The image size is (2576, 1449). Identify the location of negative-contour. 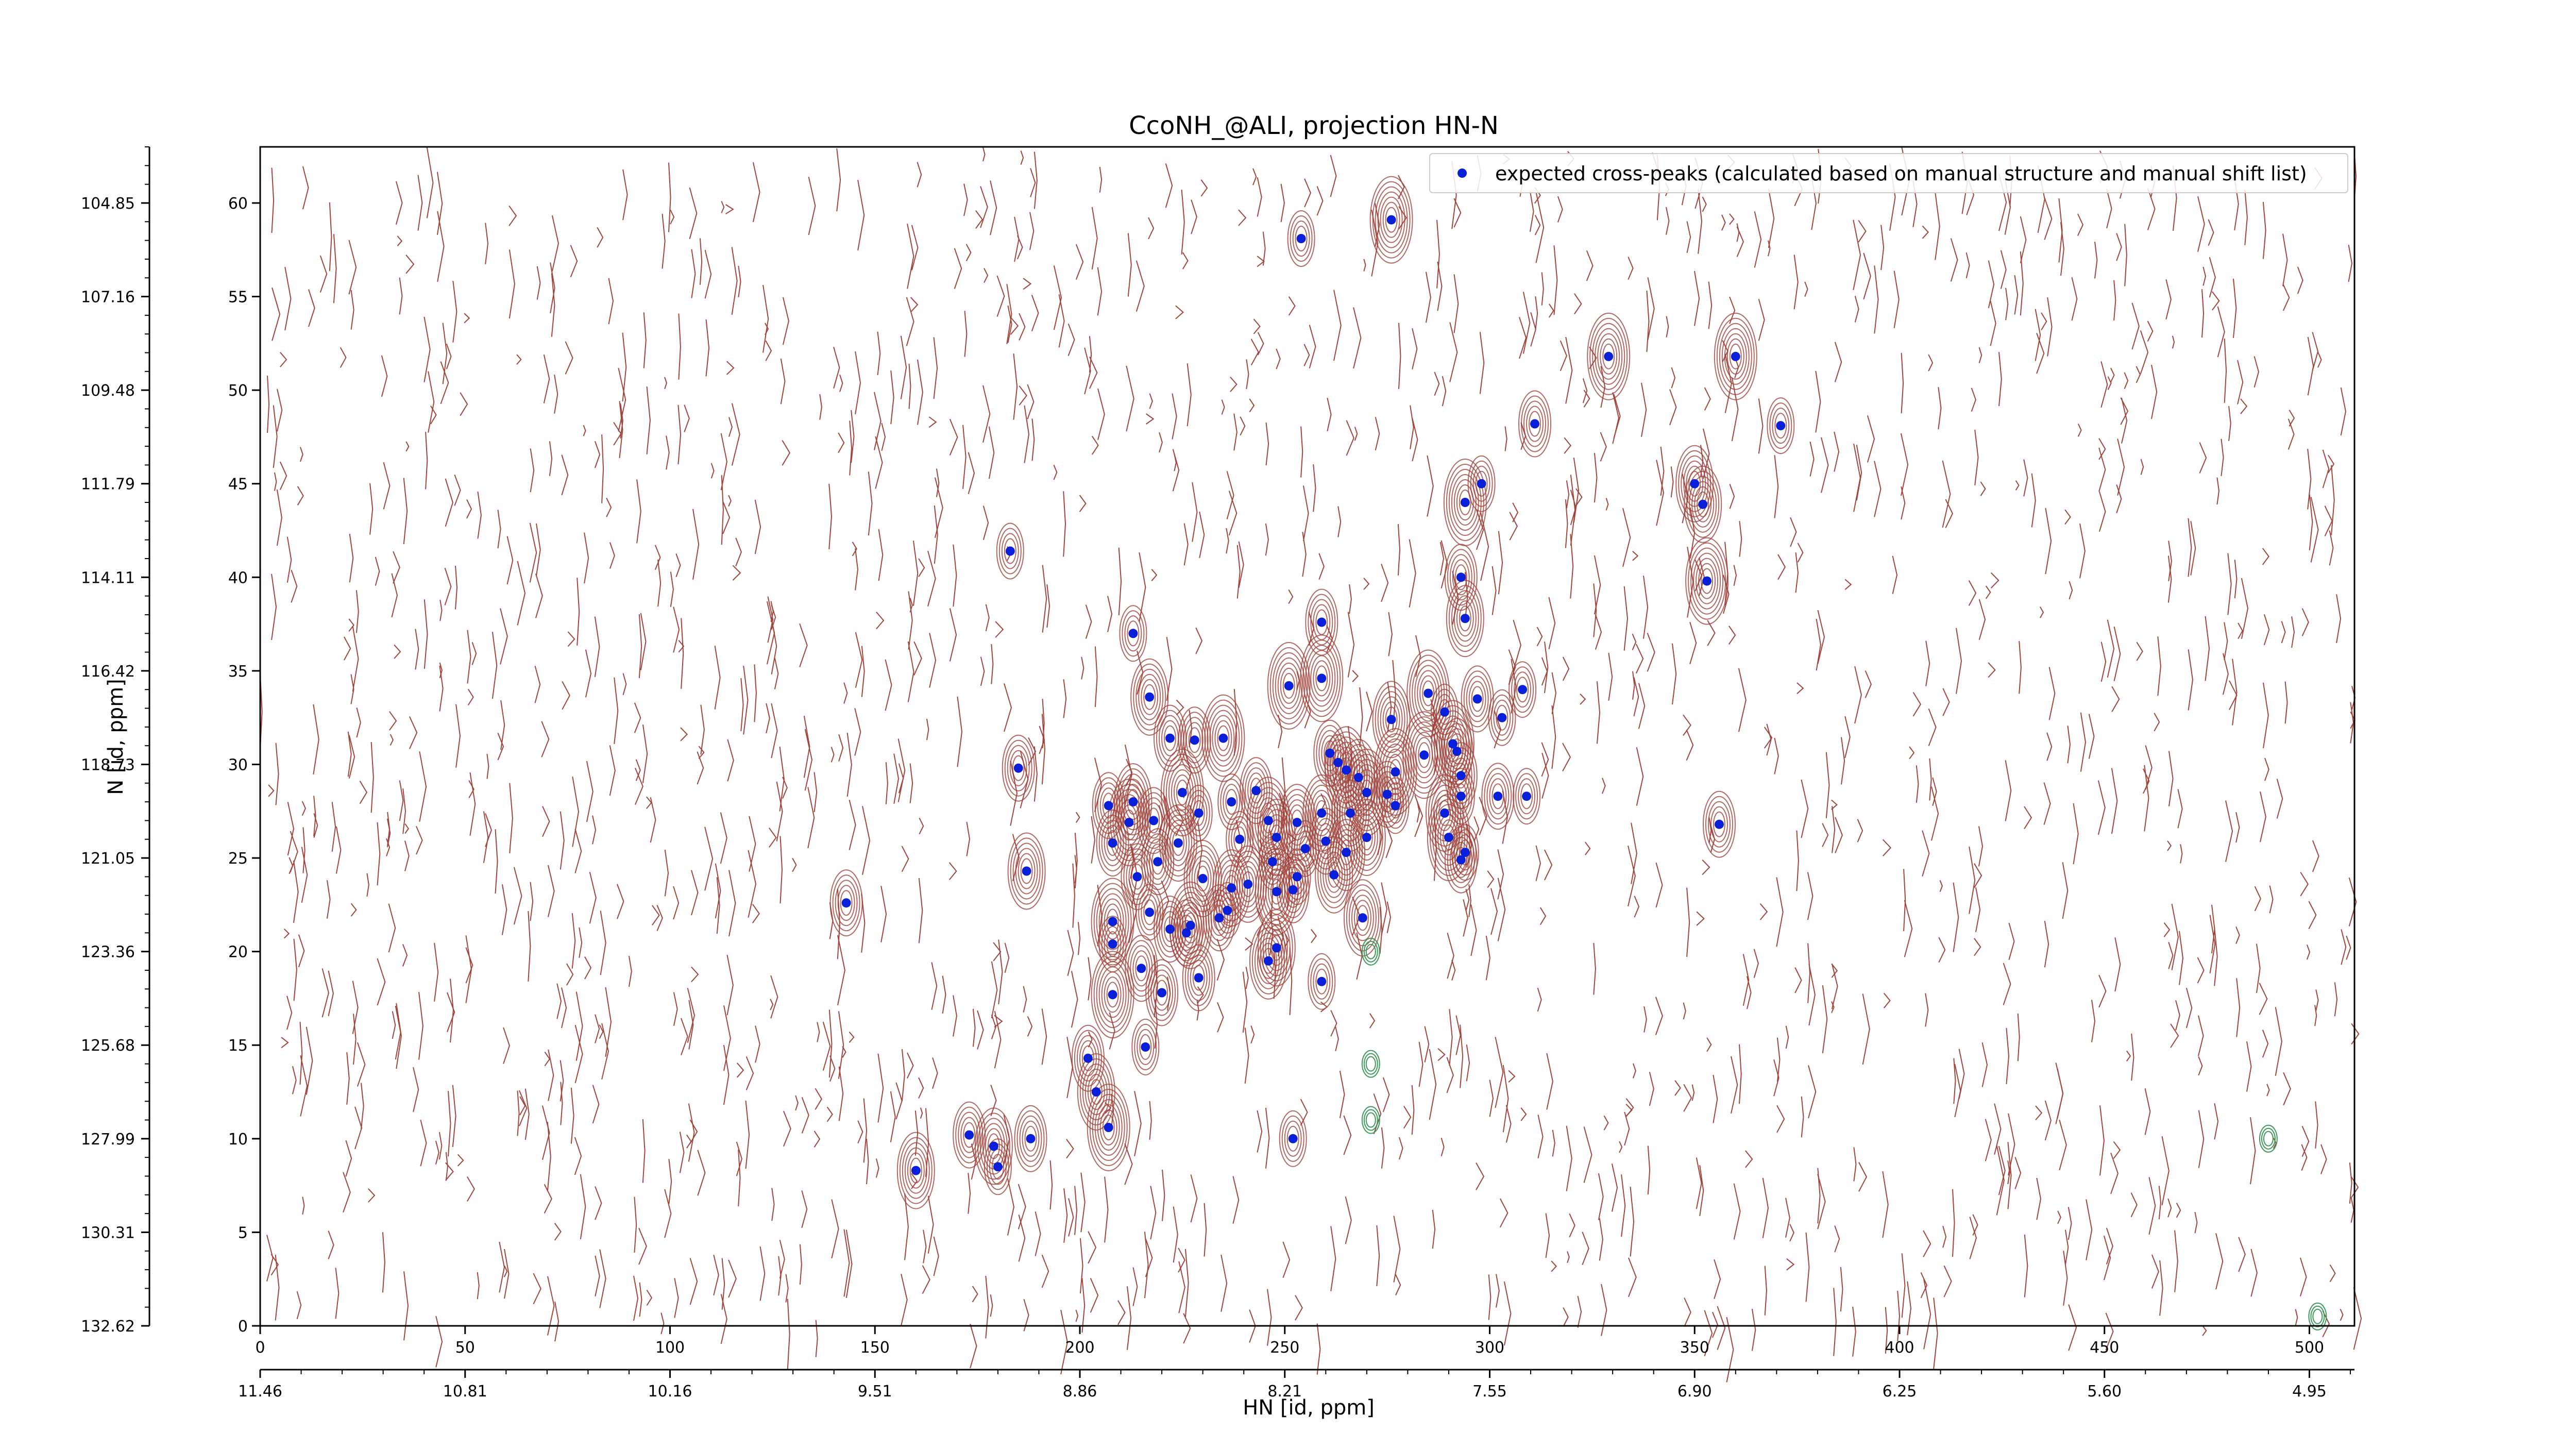
(2318, 1316).